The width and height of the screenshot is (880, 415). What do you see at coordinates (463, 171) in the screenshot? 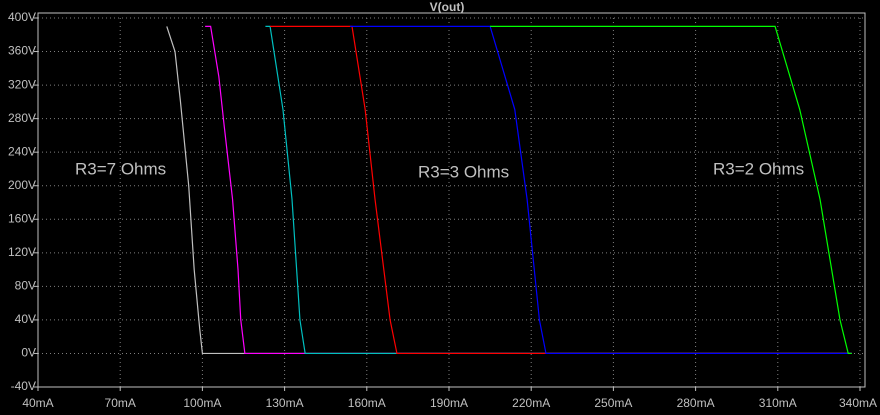
I see `annotation: R3=3 Ohms` at bounding box center [463, 171].